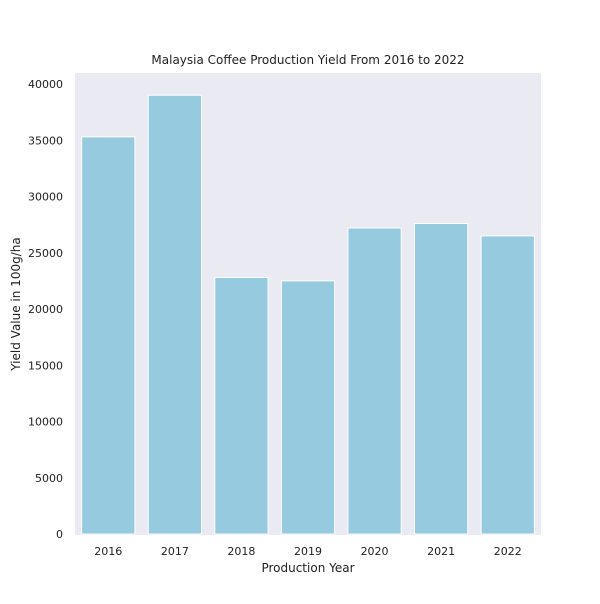 This screenshot has height=604, width=600. I want to click on y-axis-label: Yield Value in 100g/ha, so click(16, 304).